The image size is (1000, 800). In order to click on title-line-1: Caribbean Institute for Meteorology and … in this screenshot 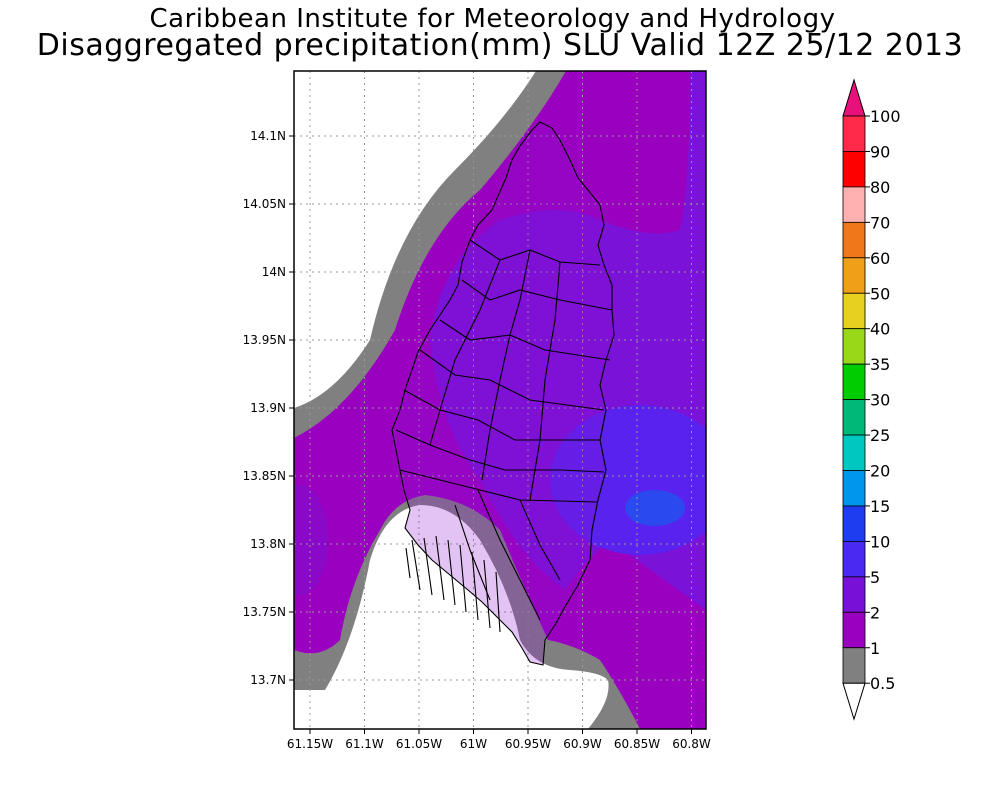, I will do `click(492, 19)`.